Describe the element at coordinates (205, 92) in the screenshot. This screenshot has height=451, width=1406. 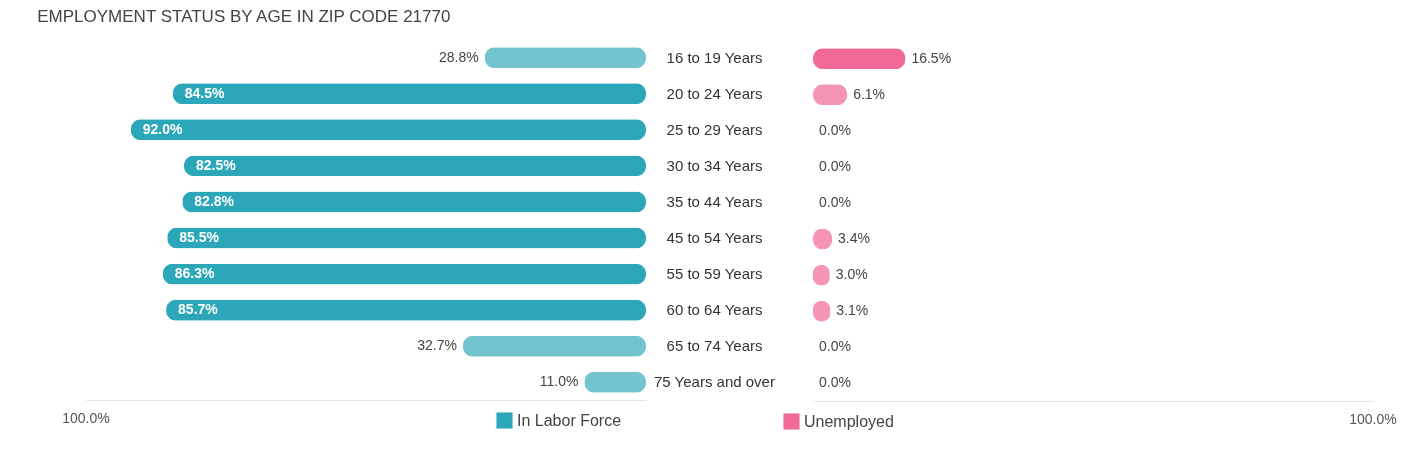
I see `data-label: 84.5%` at that location.